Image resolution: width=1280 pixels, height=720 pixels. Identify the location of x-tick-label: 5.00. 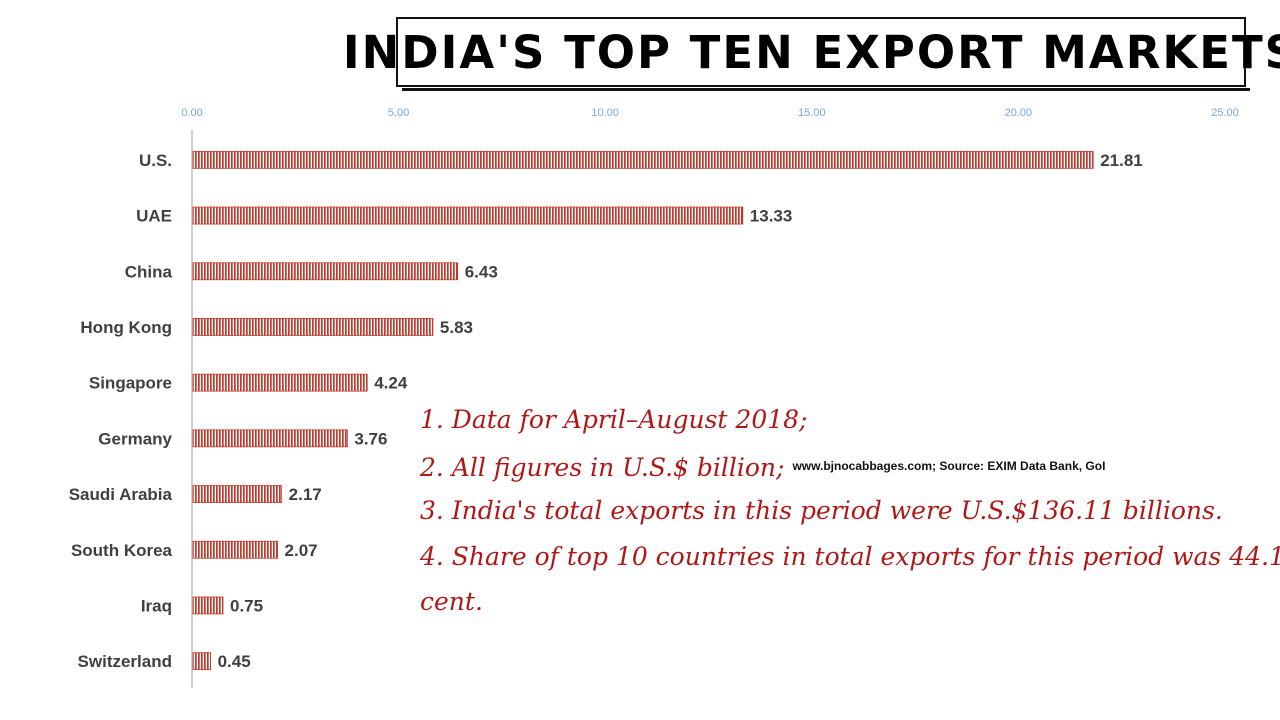
(398, 113).